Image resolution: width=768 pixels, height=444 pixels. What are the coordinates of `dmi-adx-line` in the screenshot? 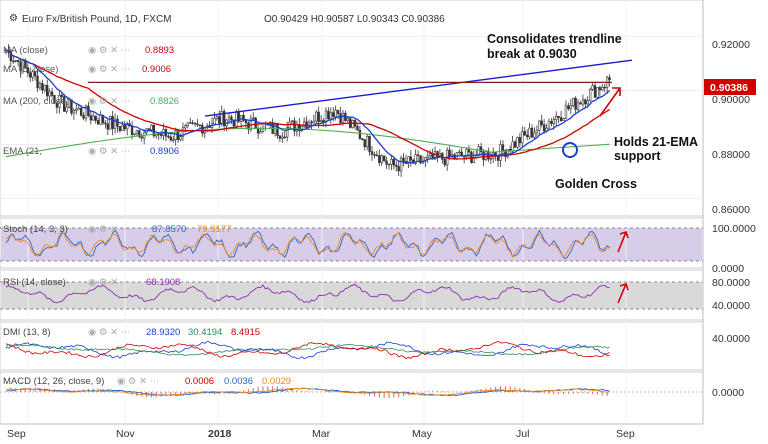 It's located at (307, 350).